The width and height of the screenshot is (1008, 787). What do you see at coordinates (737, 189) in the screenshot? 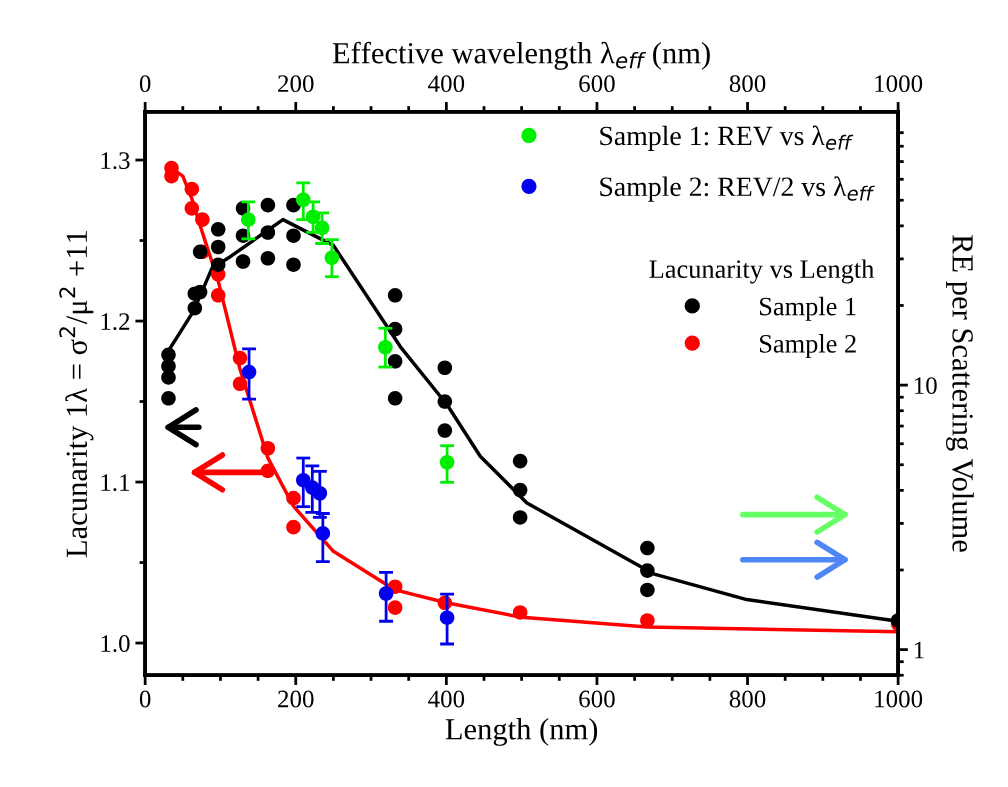
I see `legend-label: Sample 2: REV/2 vs λ$_{eff}$` at bounding box center [737, 189].